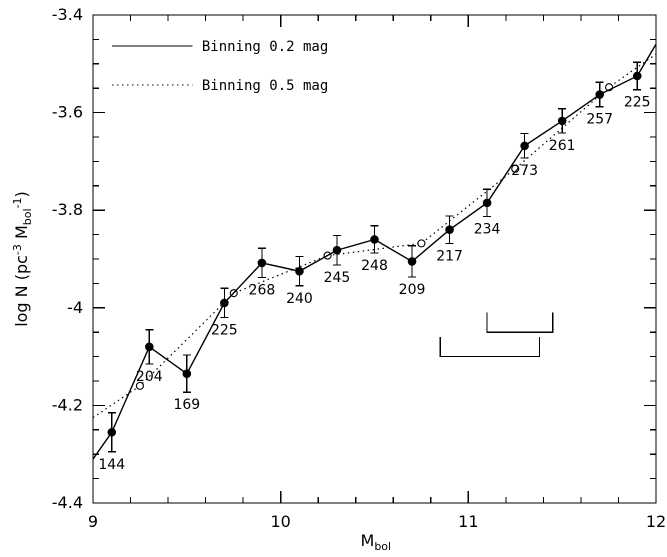 This screenshot has width=667, height=557. I want to click on point-count-label: 209, so click(412, 290).